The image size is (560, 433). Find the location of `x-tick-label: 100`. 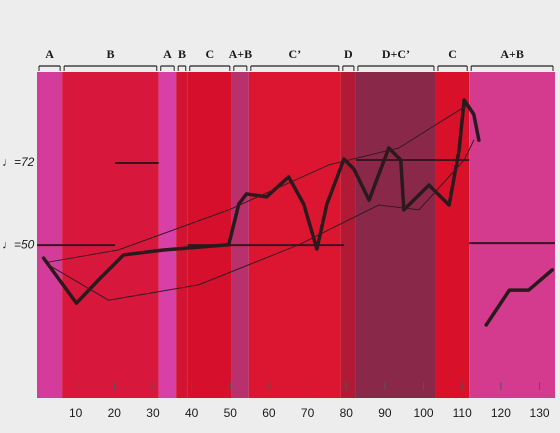

x-tick-label: 100 is located at coordinates (424, 413).